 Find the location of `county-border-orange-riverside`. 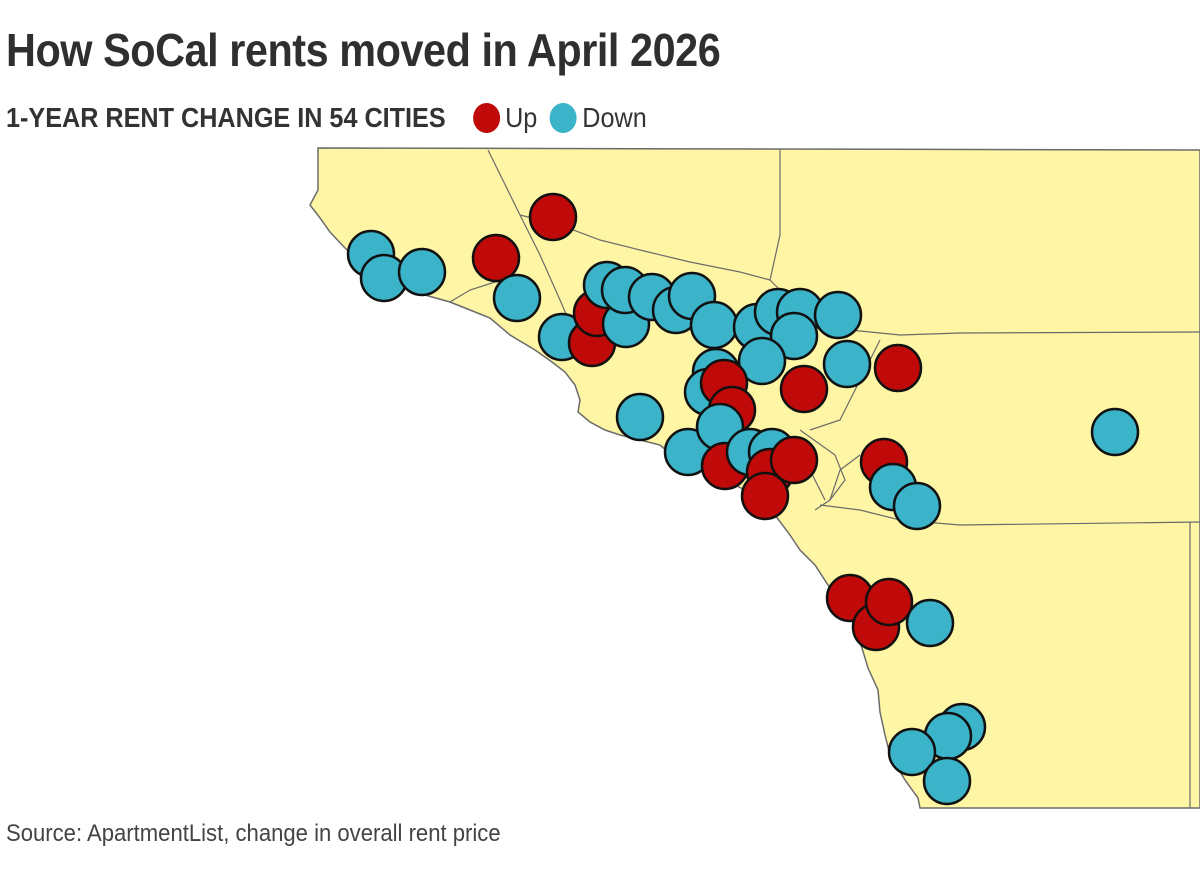

county-border-orange-riverside is located at coordinates (822, 470).